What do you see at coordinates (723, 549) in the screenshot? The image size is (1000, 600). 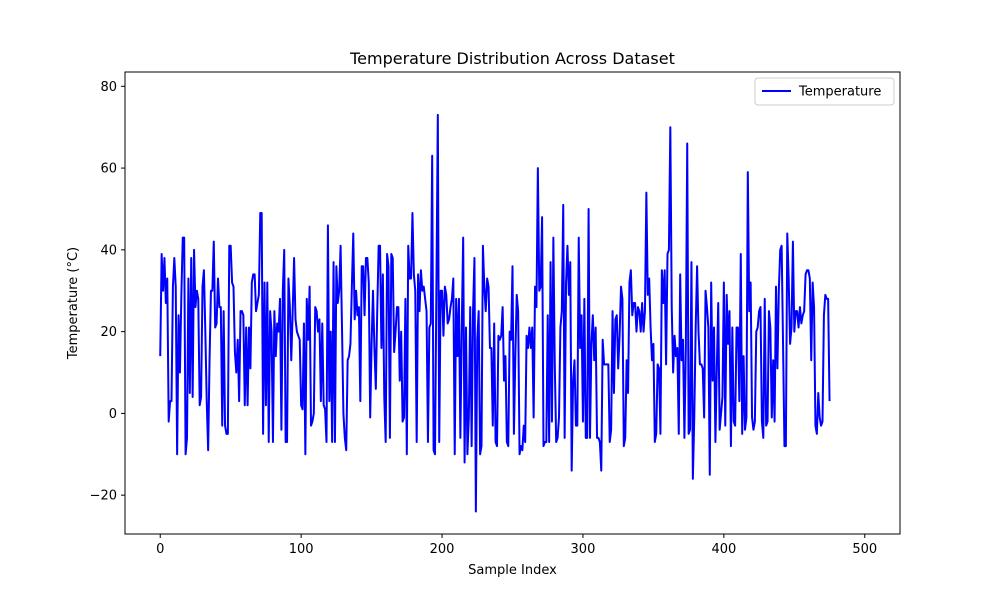 I see `x-tick-label: 400` at bounding box center [723, 549].